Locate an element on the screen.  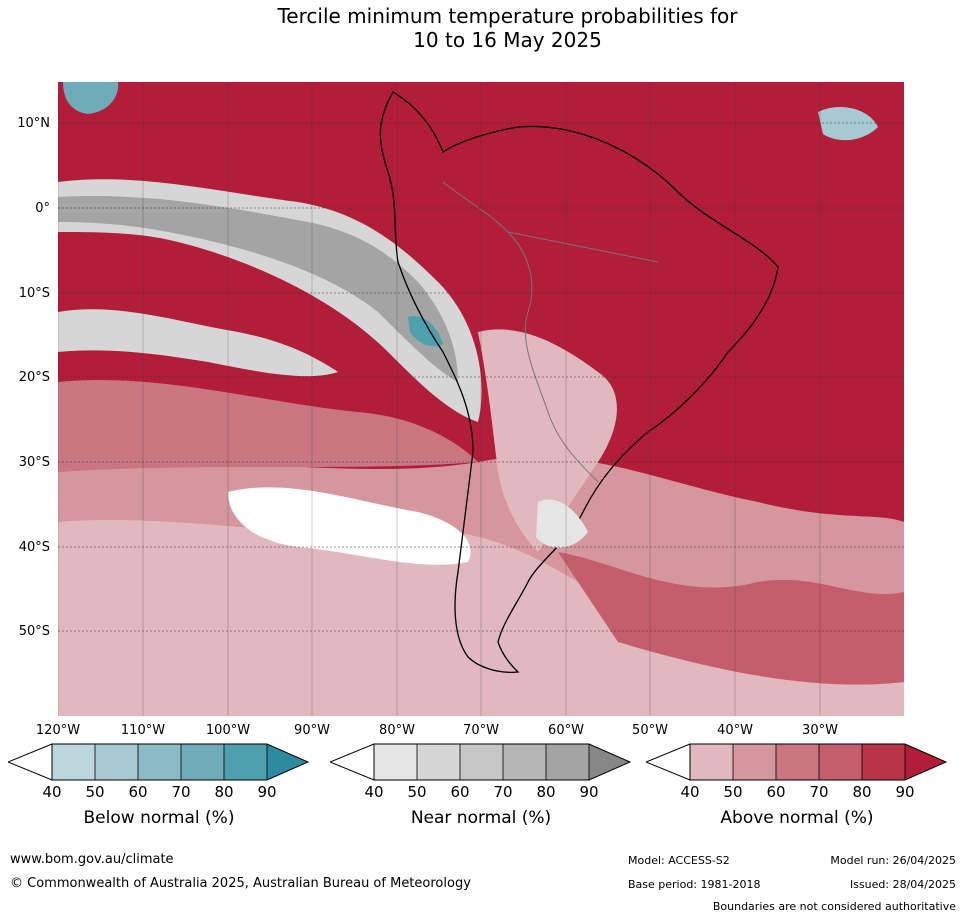
cb-below-tick: 80 is located at coordinates (224, 792).